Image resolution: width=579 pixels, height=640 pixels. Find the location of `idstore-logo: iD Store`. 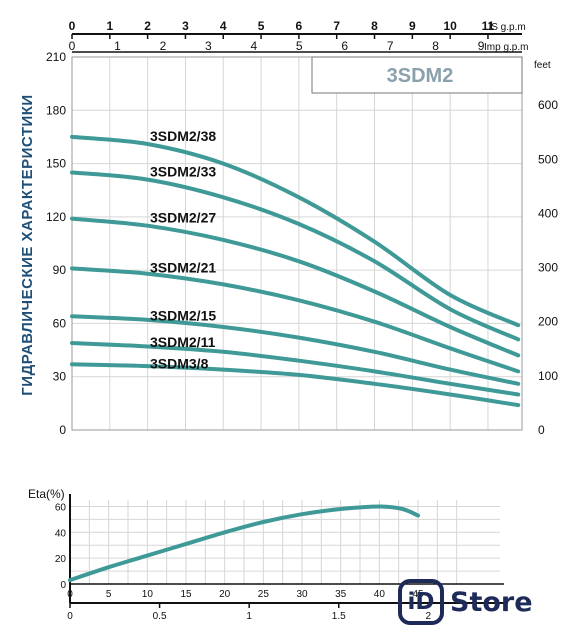

idstore-logo: iD Store is located at coordinates (488, 602).